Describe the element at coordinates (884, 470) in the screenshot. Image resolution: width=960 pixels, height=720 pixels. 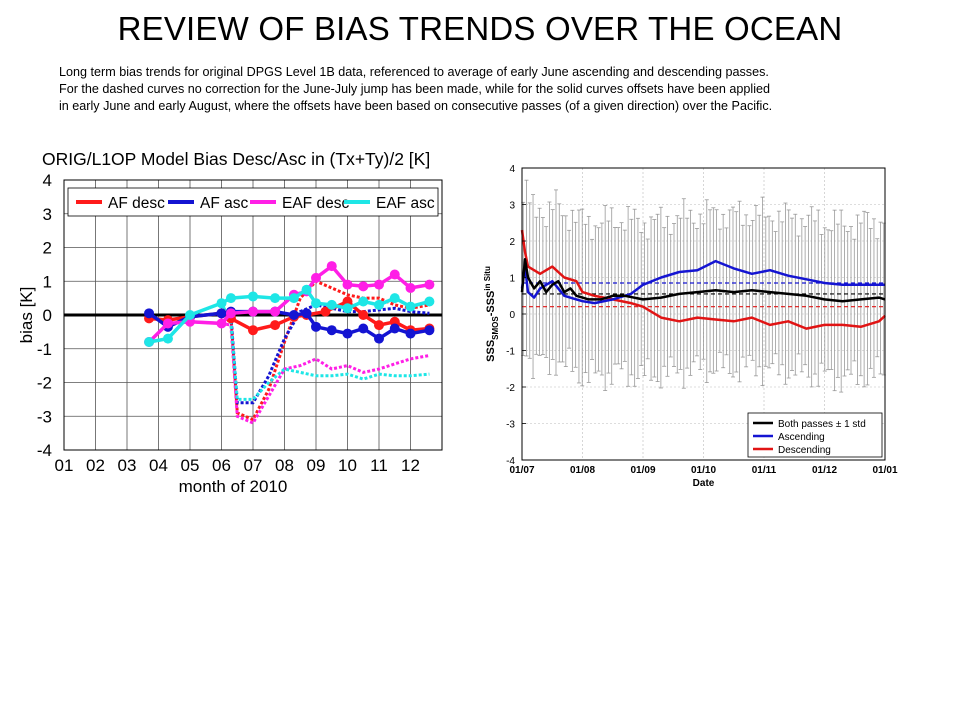
I see `x-tick-label: 01/01` at that location.